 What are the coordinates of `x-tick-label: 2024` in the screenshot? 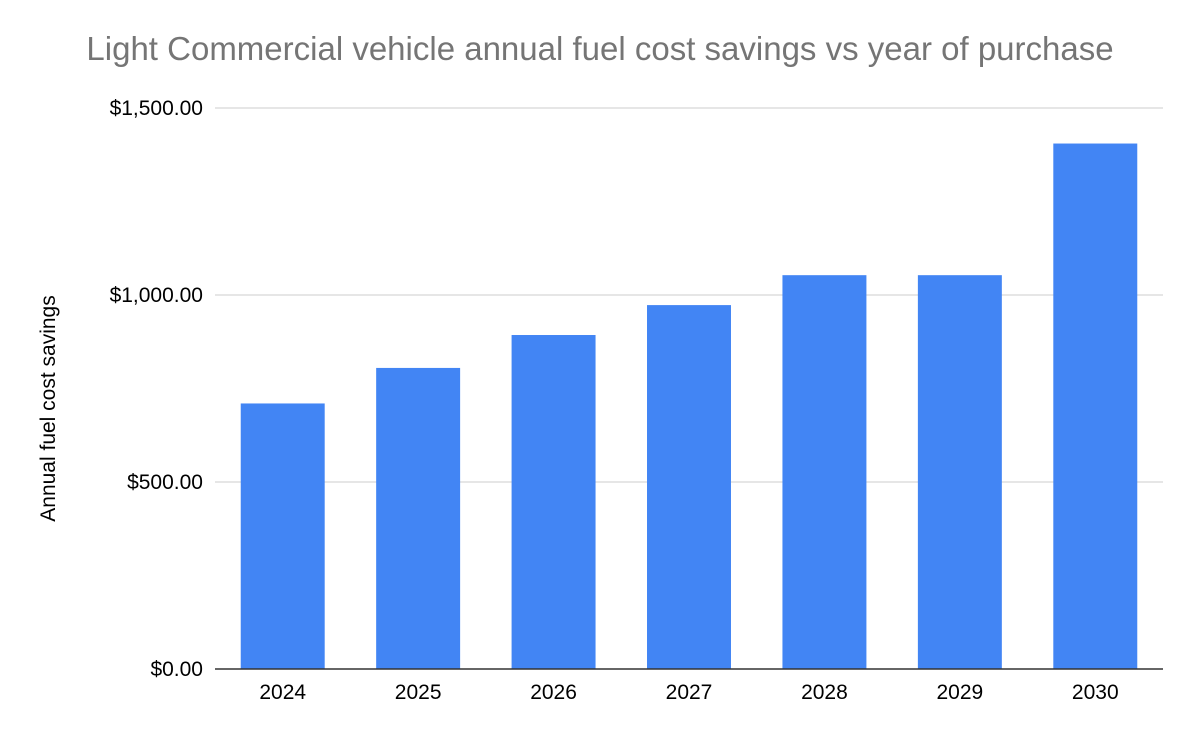 It's located at (282, 692).